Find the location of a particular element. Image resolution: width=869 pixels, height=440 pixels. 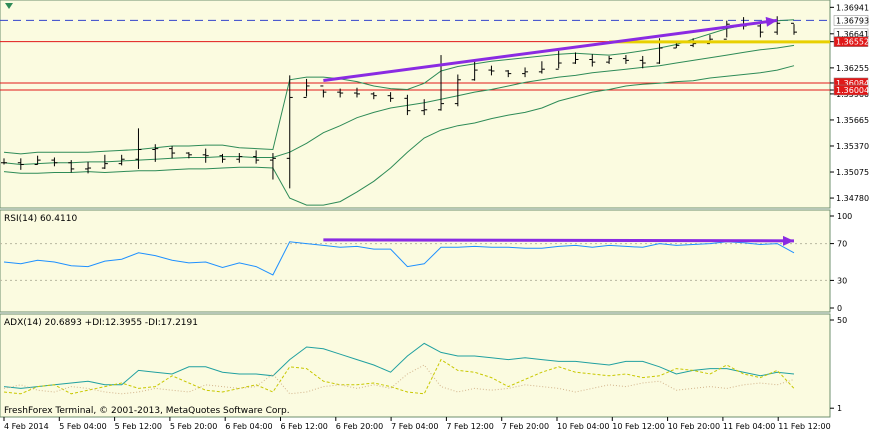

price-axis-label: 1.36255 is located at coordinates (852, 68).